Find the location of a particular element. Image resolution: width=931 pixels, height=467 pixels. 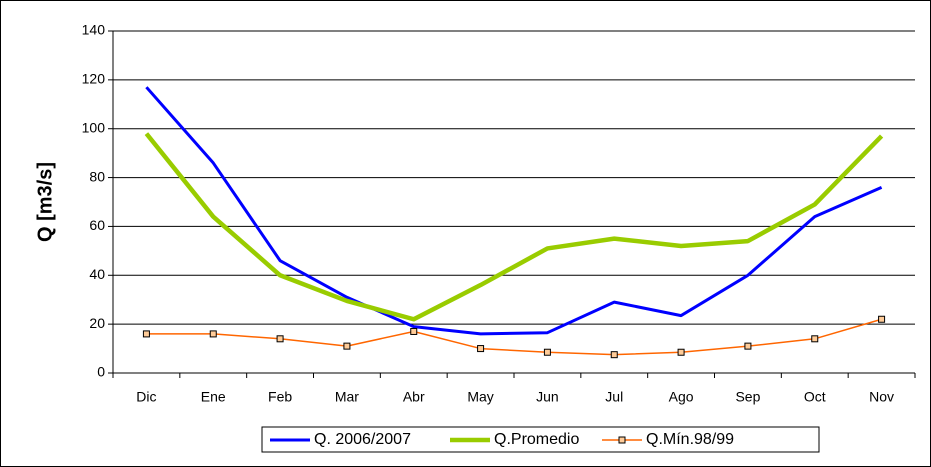

x-tick-label: Feb is located at coordinates (280, 397).